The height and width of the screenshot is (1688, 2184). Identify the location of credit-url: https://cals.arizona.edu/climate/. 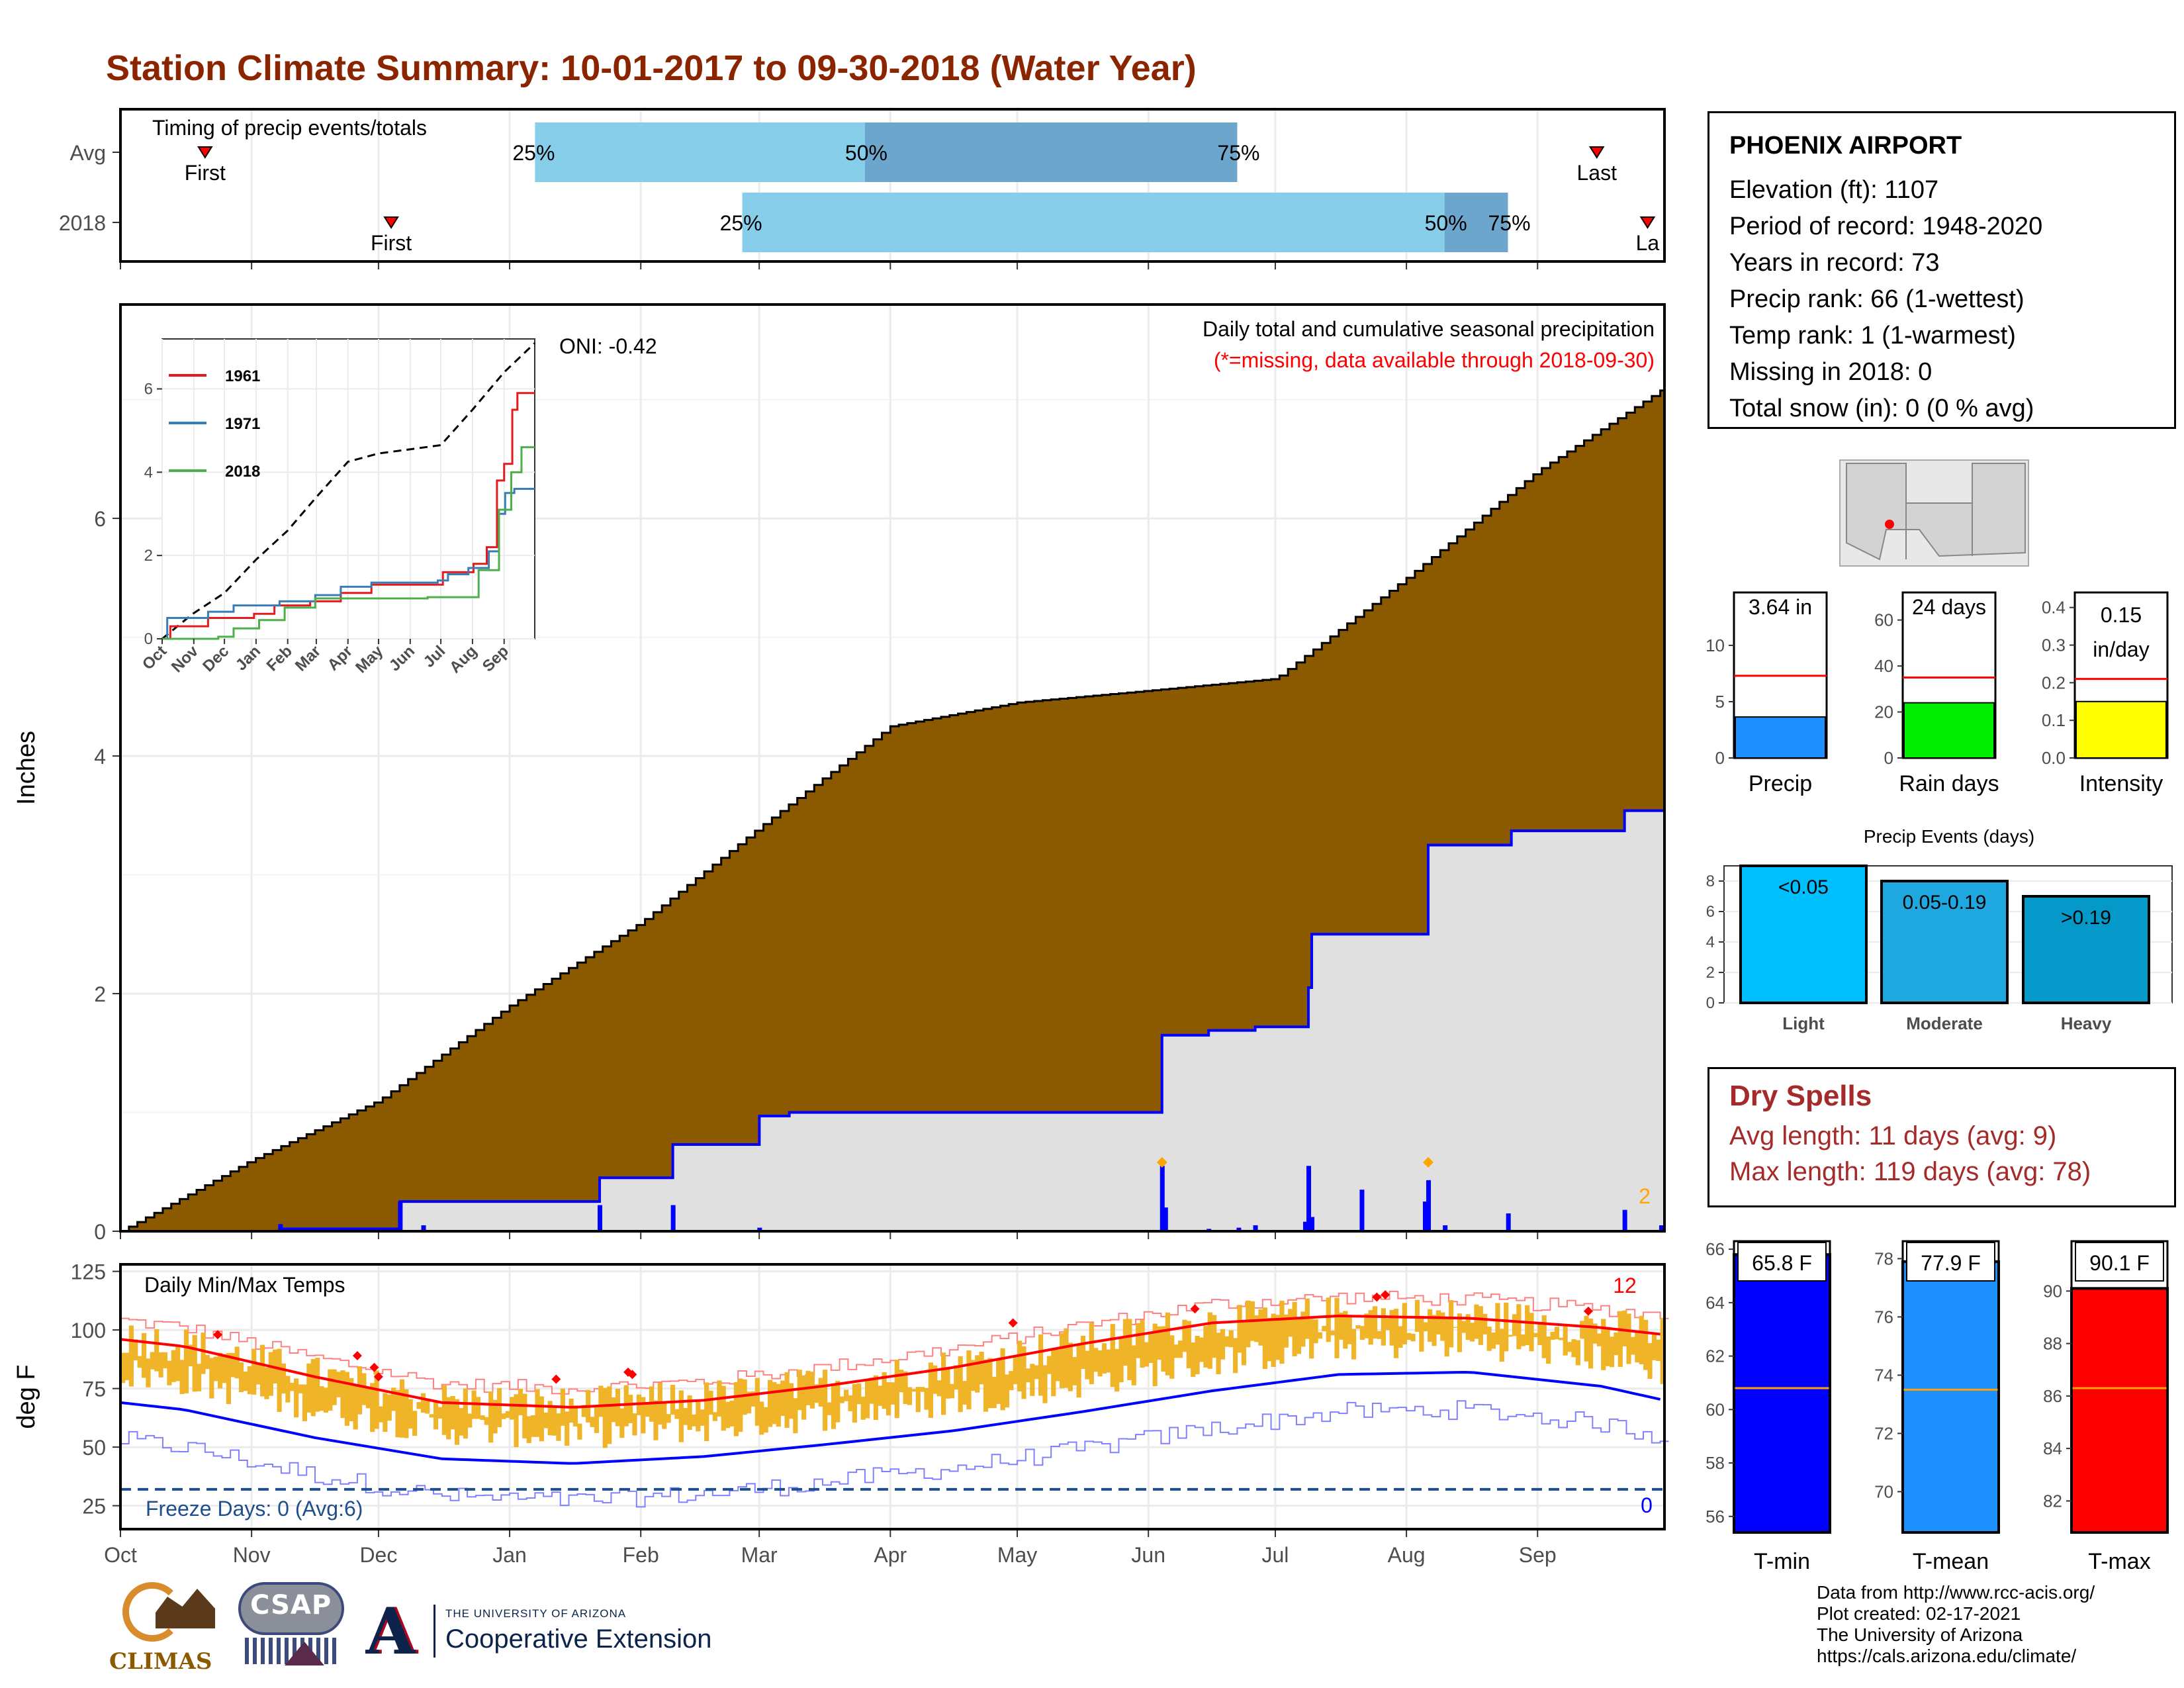
(1947, 1656).